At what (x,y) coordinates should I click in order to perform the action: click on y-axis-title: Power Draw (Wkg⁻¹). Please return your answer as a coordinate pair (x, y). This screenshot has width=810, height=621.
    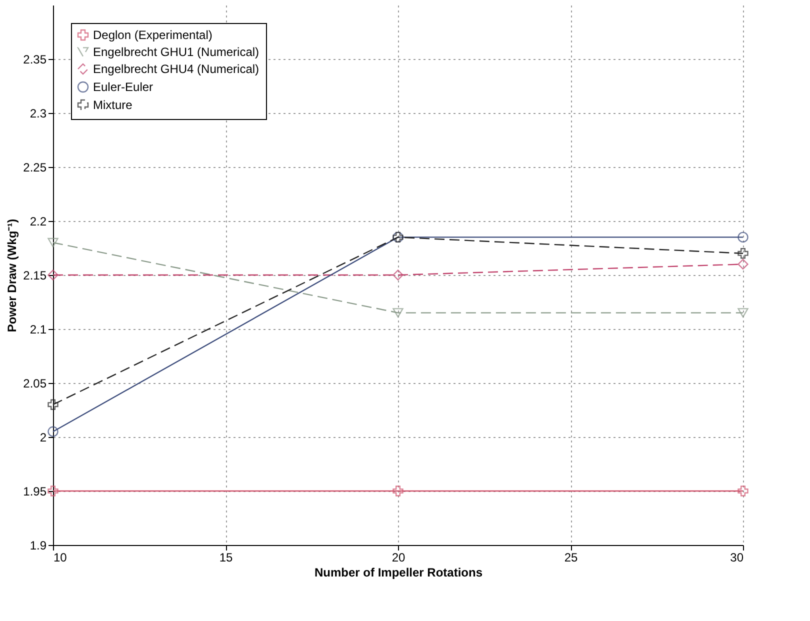
    Looking at the image, I should click on (12, 275).